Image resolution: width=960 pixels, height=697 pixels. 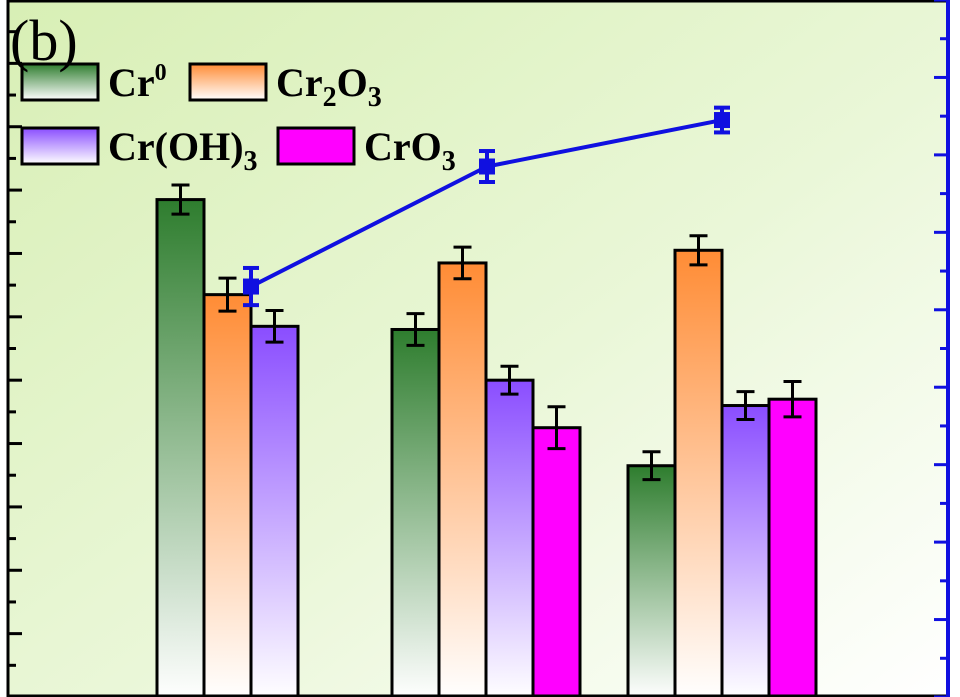 I want to click on panel-label: (b), so click(x=44, y=40).